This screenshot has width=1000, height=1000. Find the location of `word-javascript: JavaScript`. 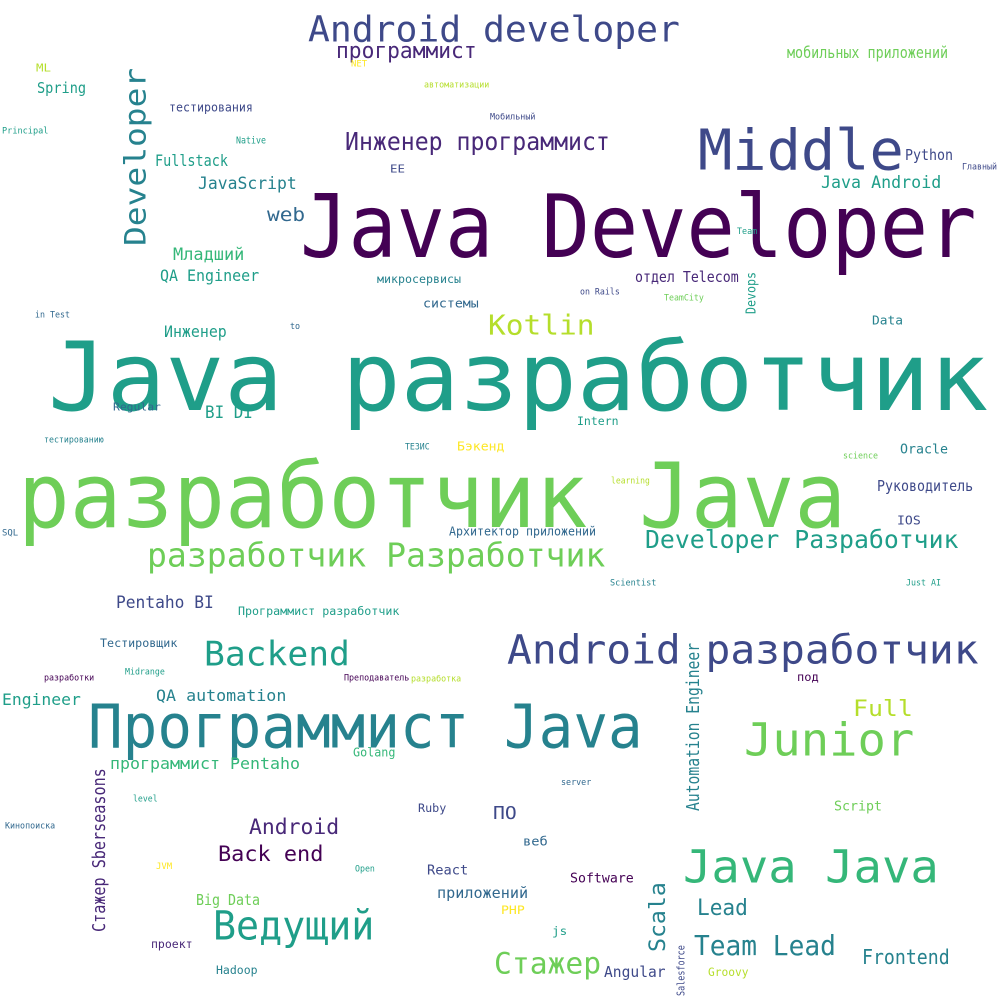

word-javascript: JavaScript is located at coordinates (247, 184).